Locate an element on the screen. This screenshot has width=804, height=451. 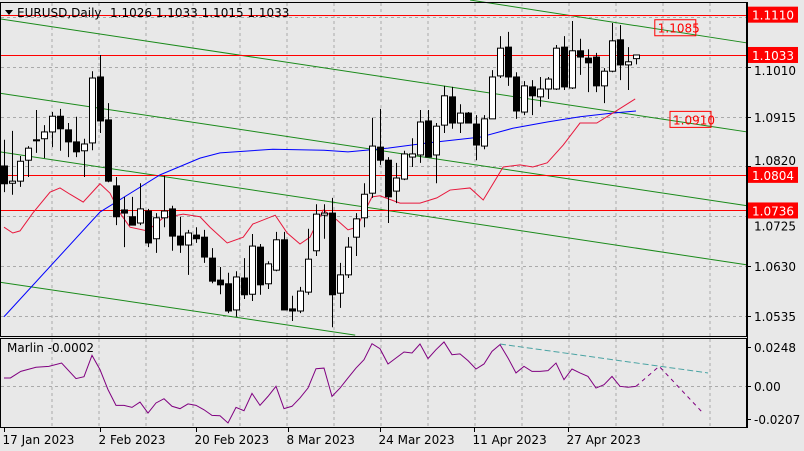
annotation-label: 1.1085 is located at coordinates (679, 29).